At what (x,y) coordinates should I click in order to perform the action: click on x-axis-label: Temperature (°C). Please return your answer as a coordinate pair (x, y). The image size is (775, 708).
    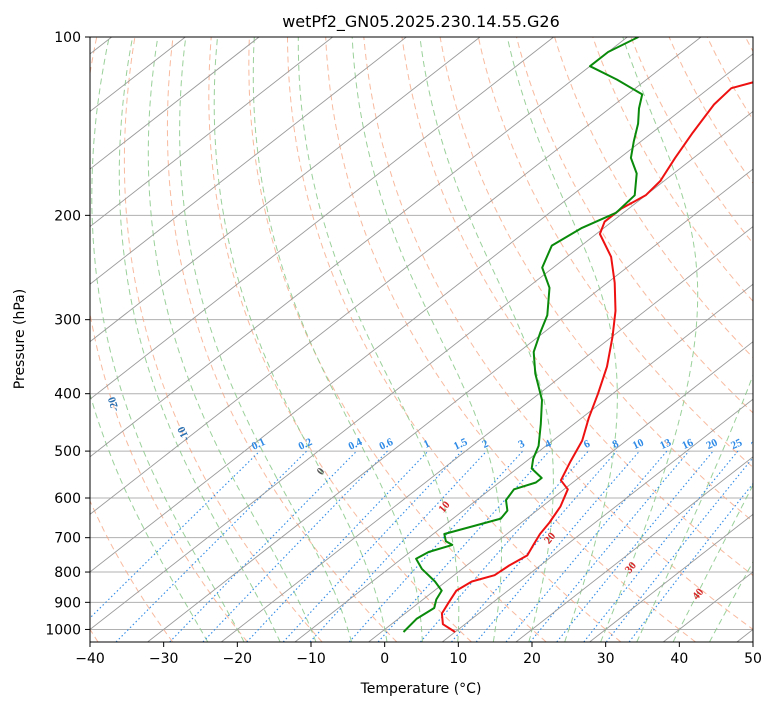
    Looking at the image, I should click on (421, 689).